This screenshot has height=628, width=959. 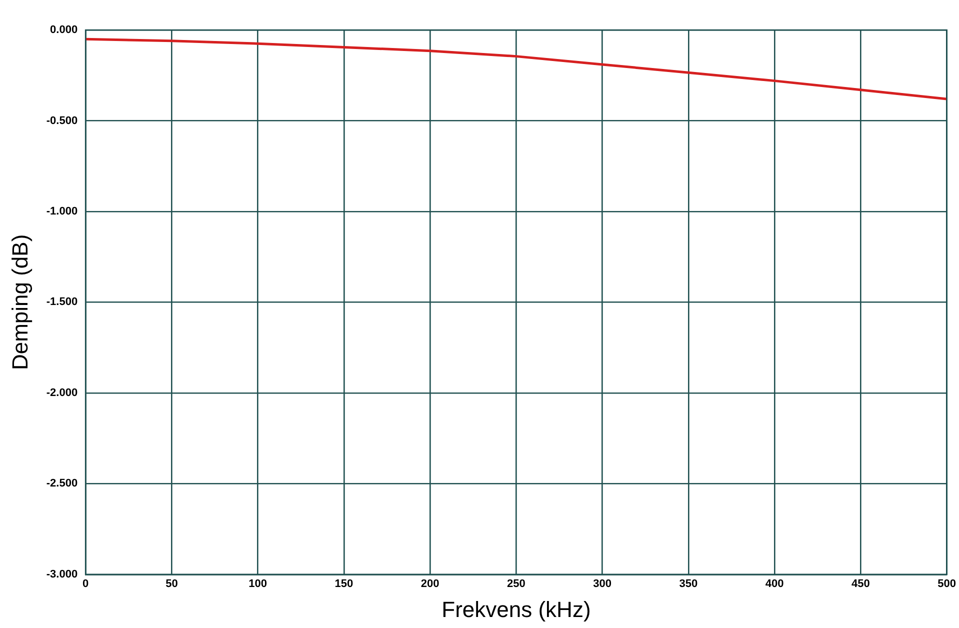 What do you see at coordinates (688, 584) in the screenshot?
I see `x-tick-label: 350` at bounding box center [688, 584].